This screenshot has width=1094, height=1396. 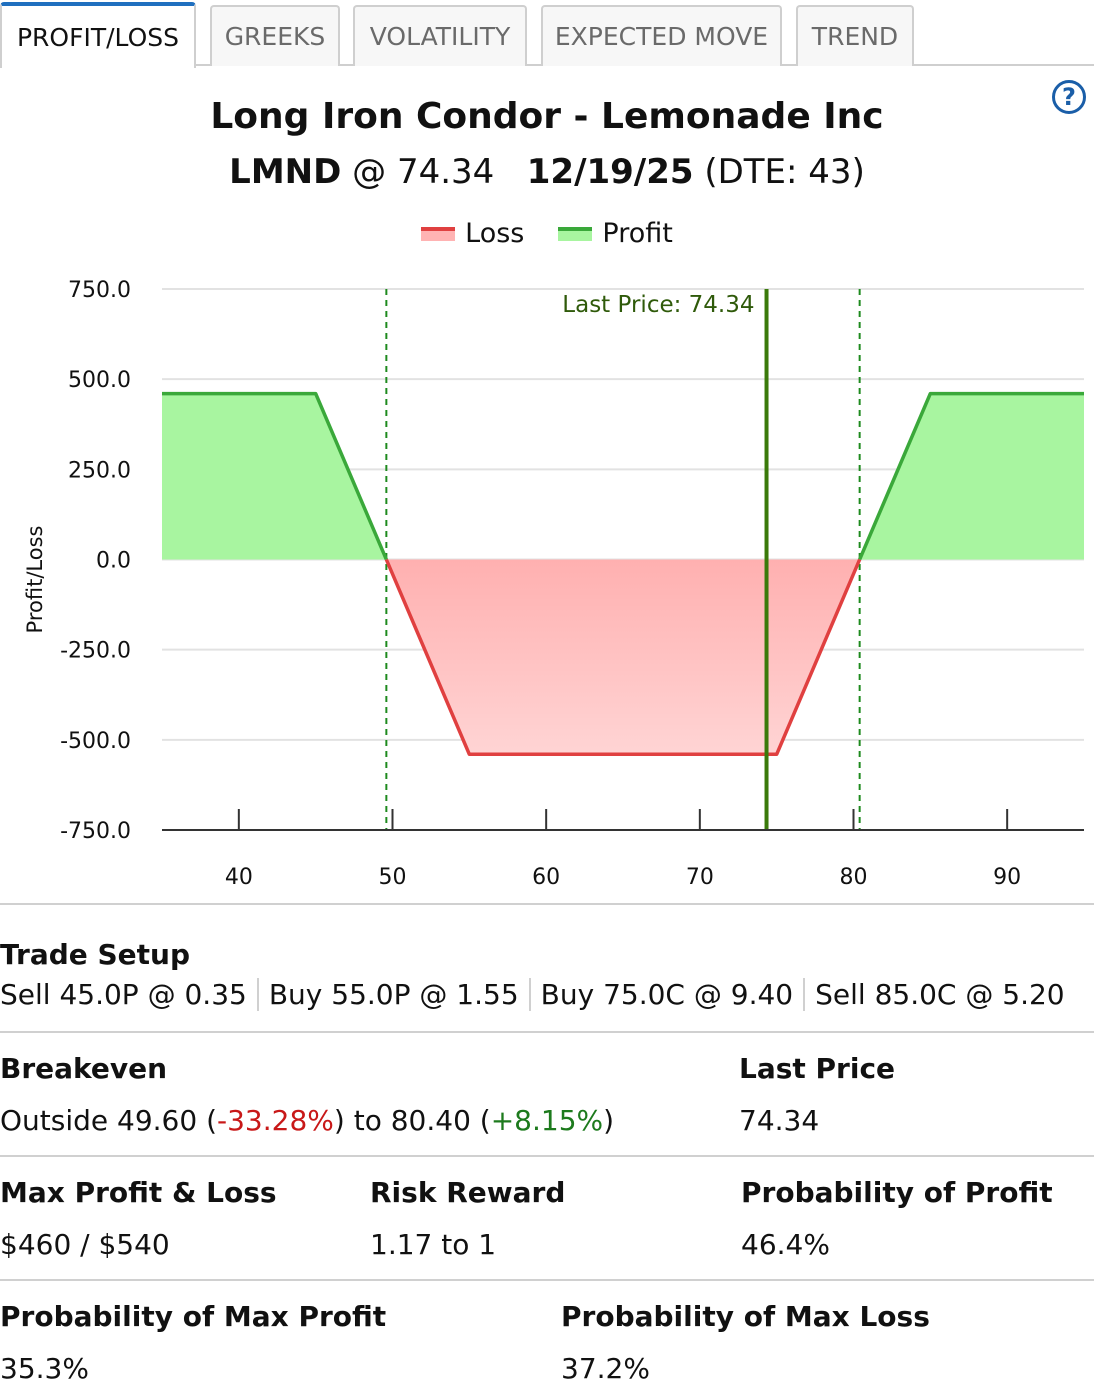 What do you see at coordinates (438, 233) in the screenshot?
I see `loss-swatch-icon` at bounding box center [438, 233].